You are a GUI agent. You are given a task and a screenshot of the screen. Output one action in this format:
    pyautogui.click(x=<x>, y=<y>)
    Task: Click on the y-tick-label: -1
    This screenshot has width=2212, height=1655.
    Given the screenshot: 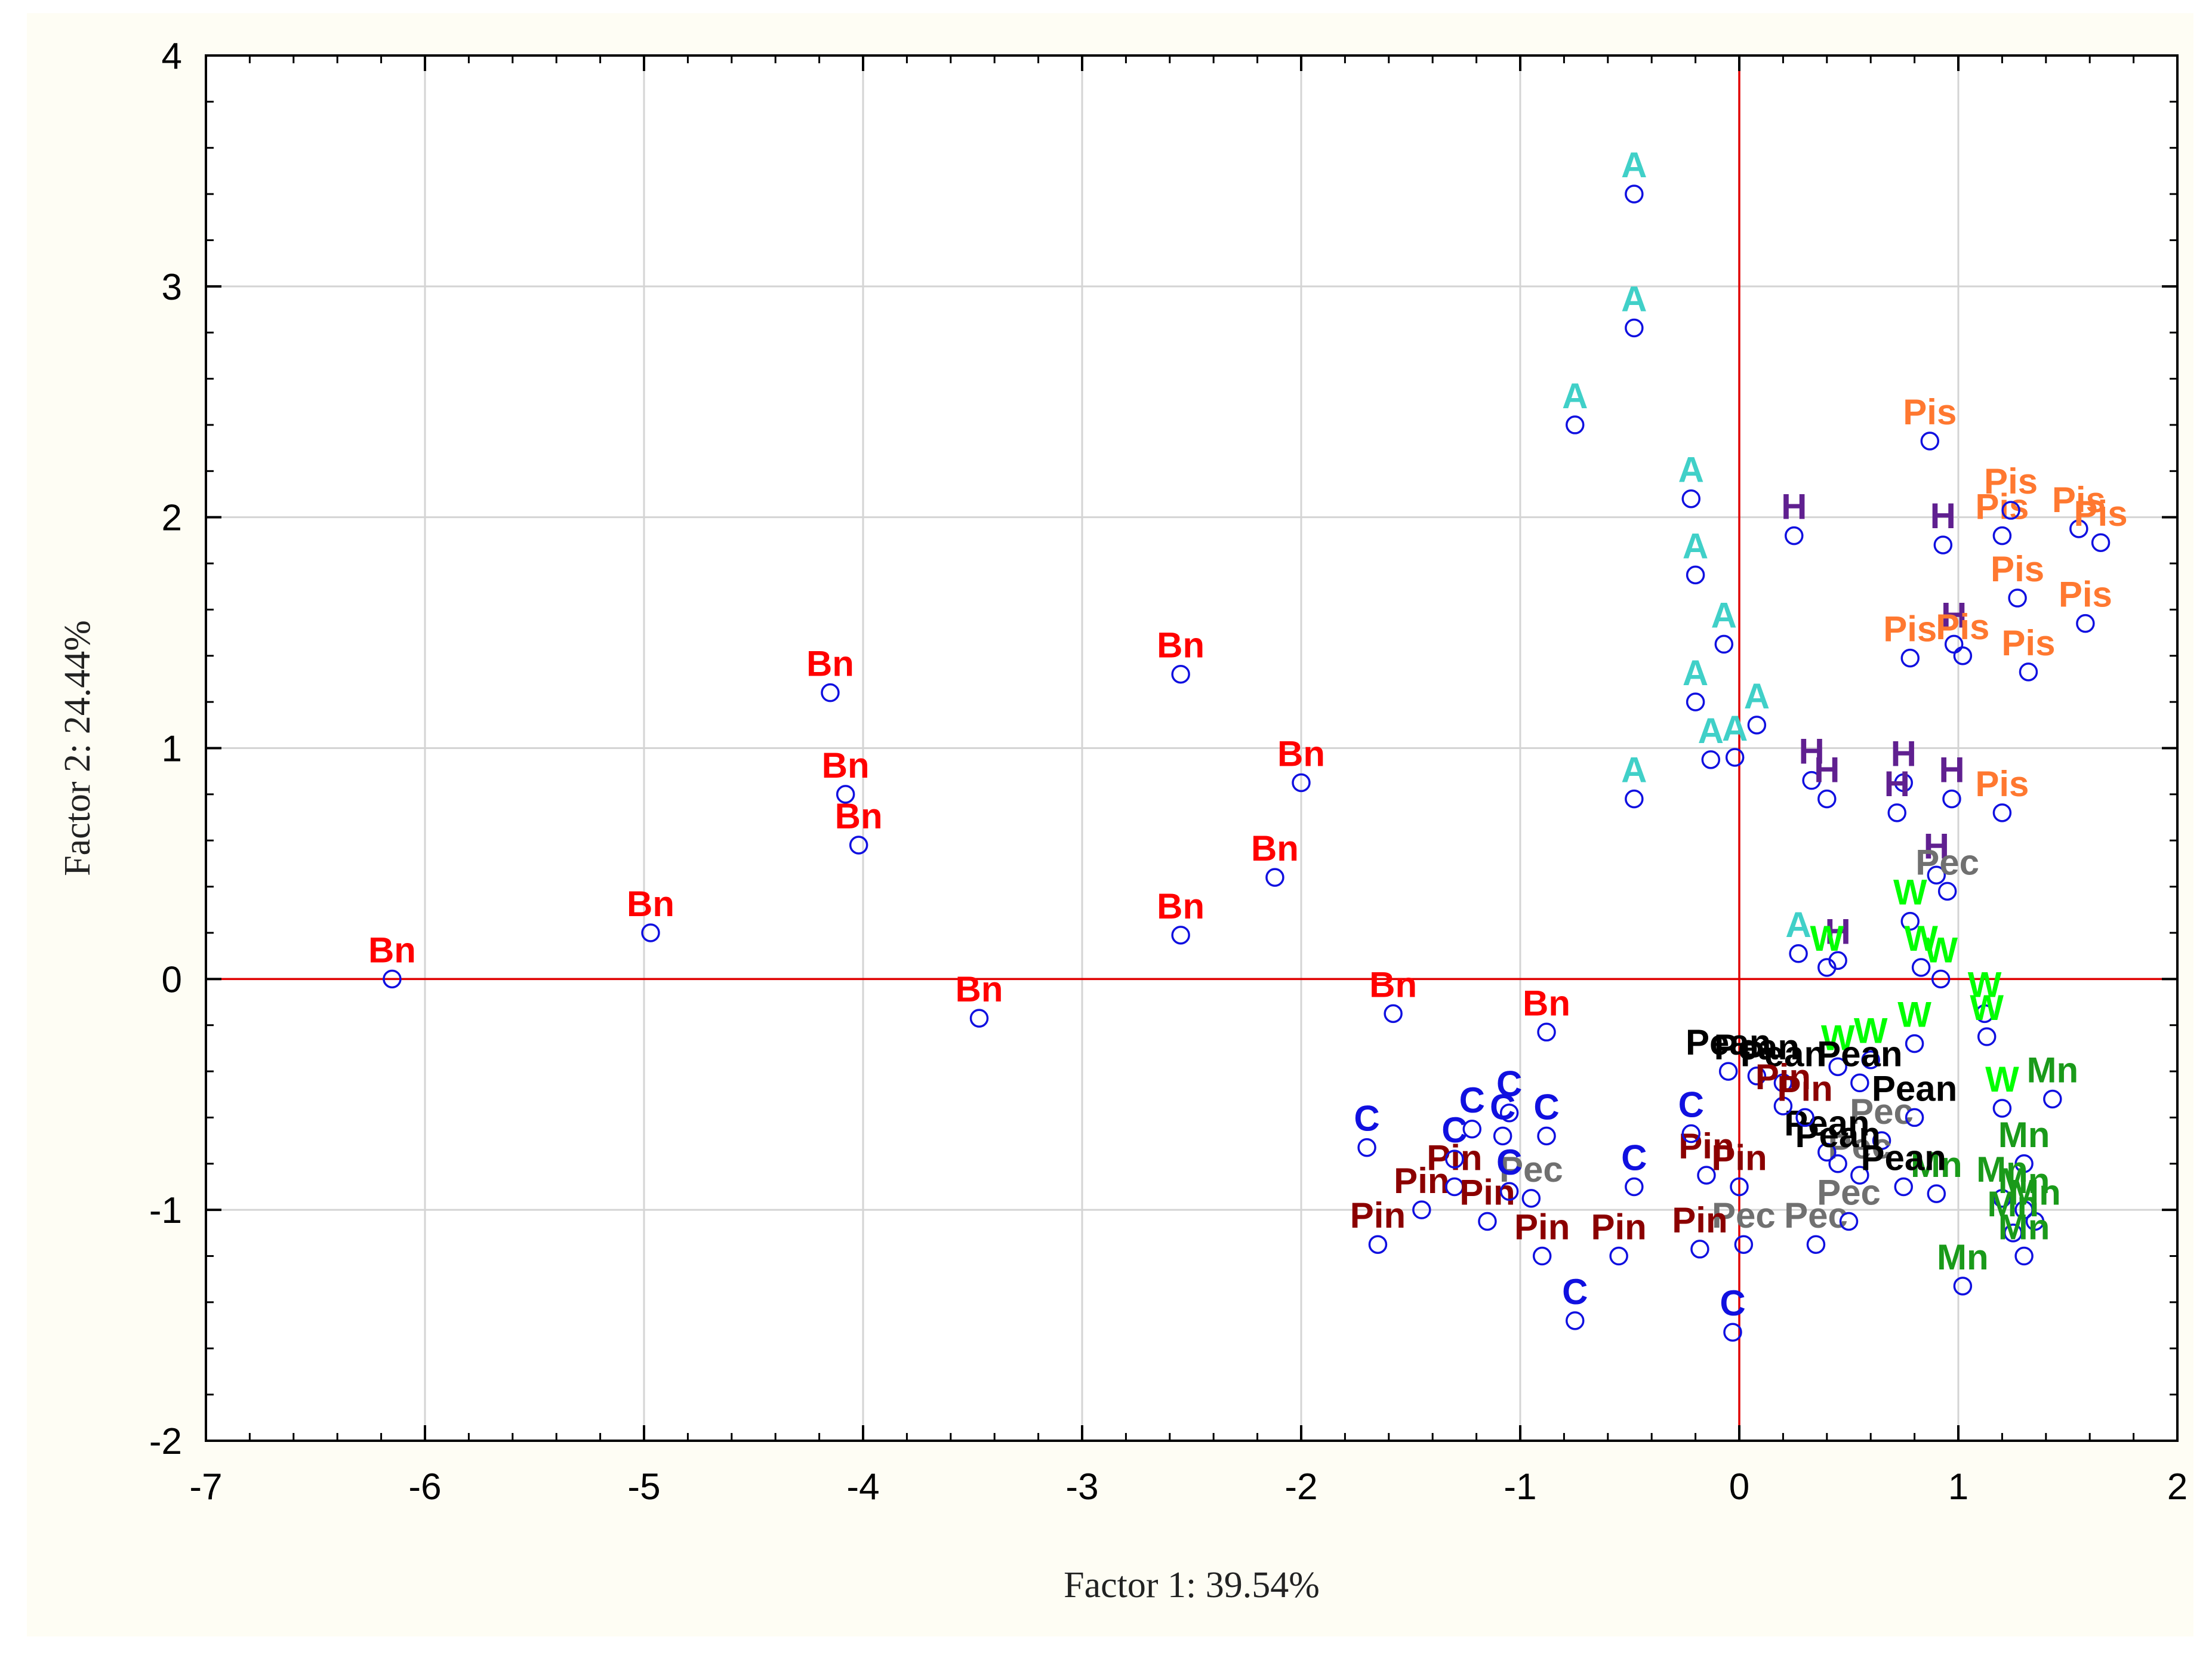 What is the action you would take?
    pyautogui.click(x=165, y=1210)
    